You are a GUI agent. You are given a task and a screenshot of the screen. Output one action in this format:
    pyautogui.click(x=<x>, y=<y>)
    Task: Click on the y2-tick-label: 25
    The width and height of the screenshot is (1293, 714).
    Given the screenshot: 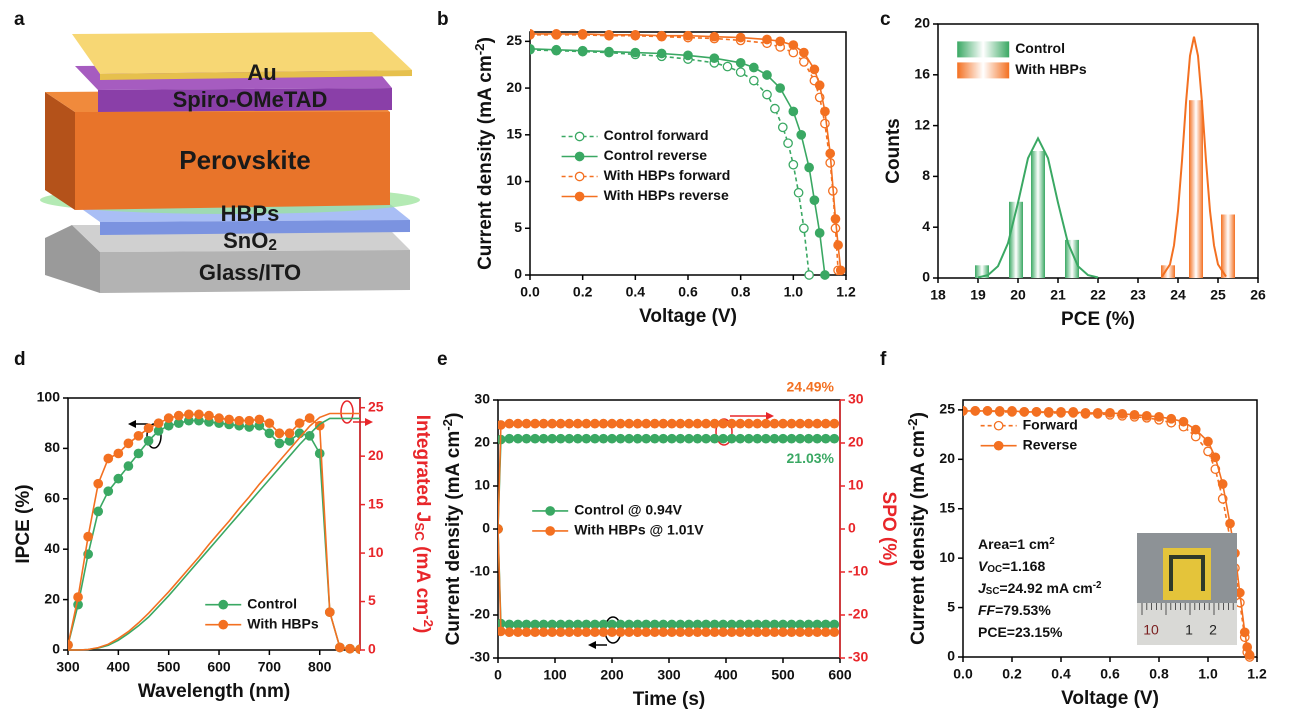 What is the action you would take?
    pyautogui.click(x=376, y=406)
    